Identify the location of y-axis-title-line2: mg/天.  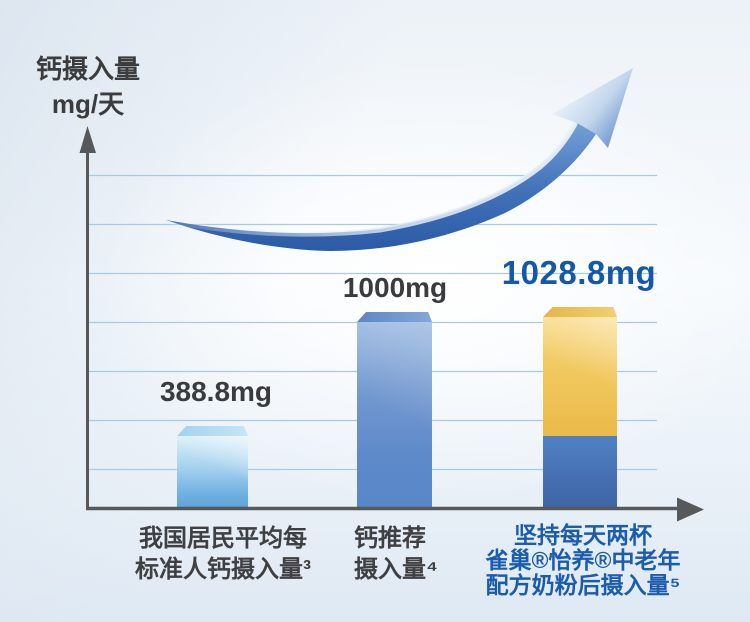
(88, 104).